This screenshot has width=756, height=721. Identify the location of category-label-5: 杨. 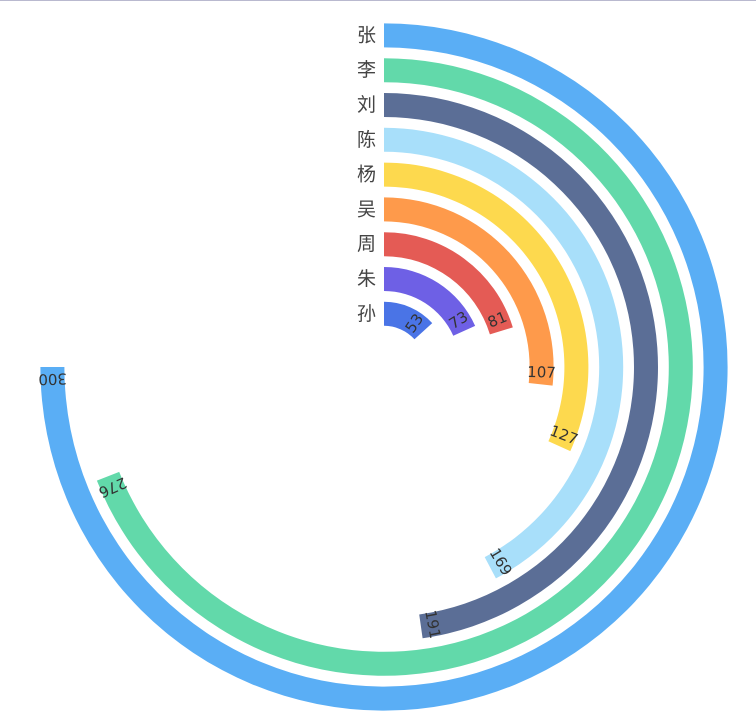
(366, 175).